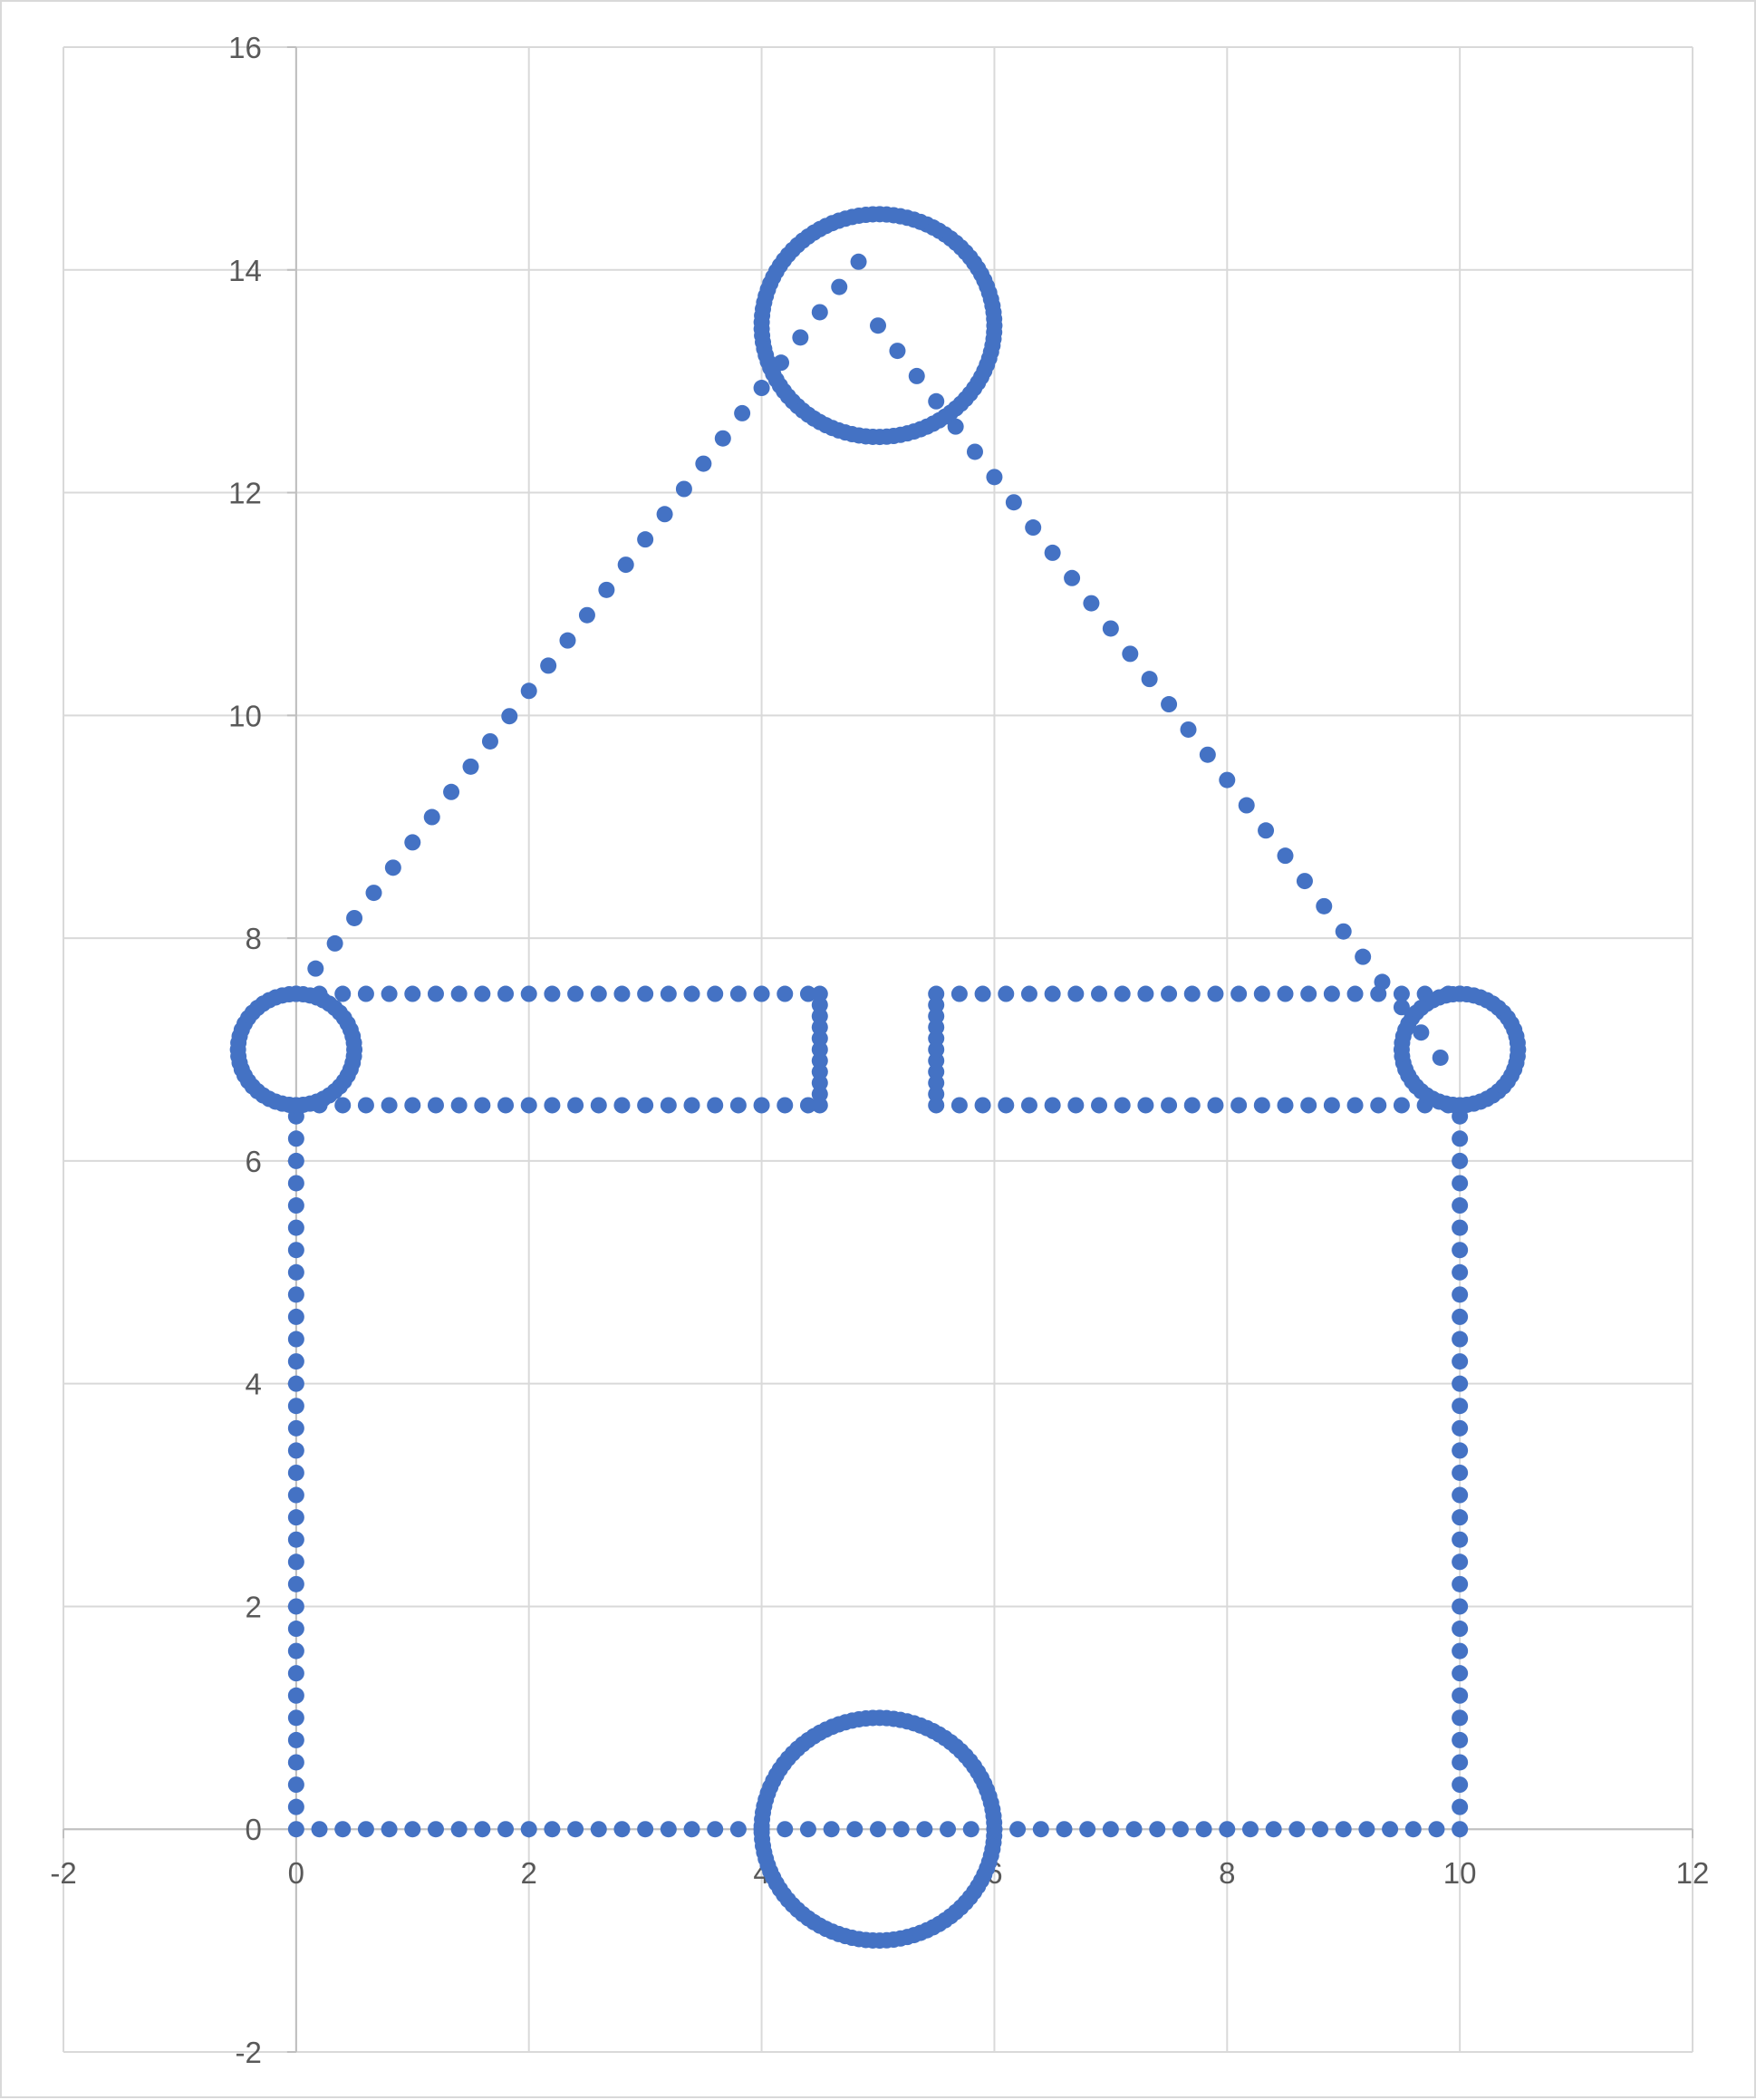 The width and height of the screenshot is (1756, 2100). I want to click on y-tick-label: 2, so click(253, 1606).